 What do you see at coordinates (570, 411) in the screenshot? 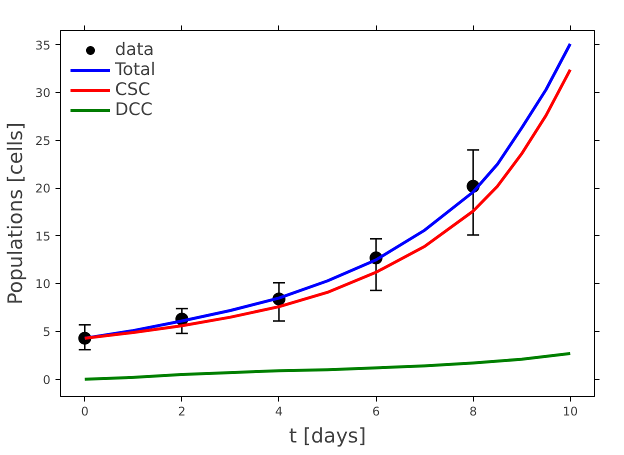
I see `x-tick-label: 10` at bounding box center [570, 411].